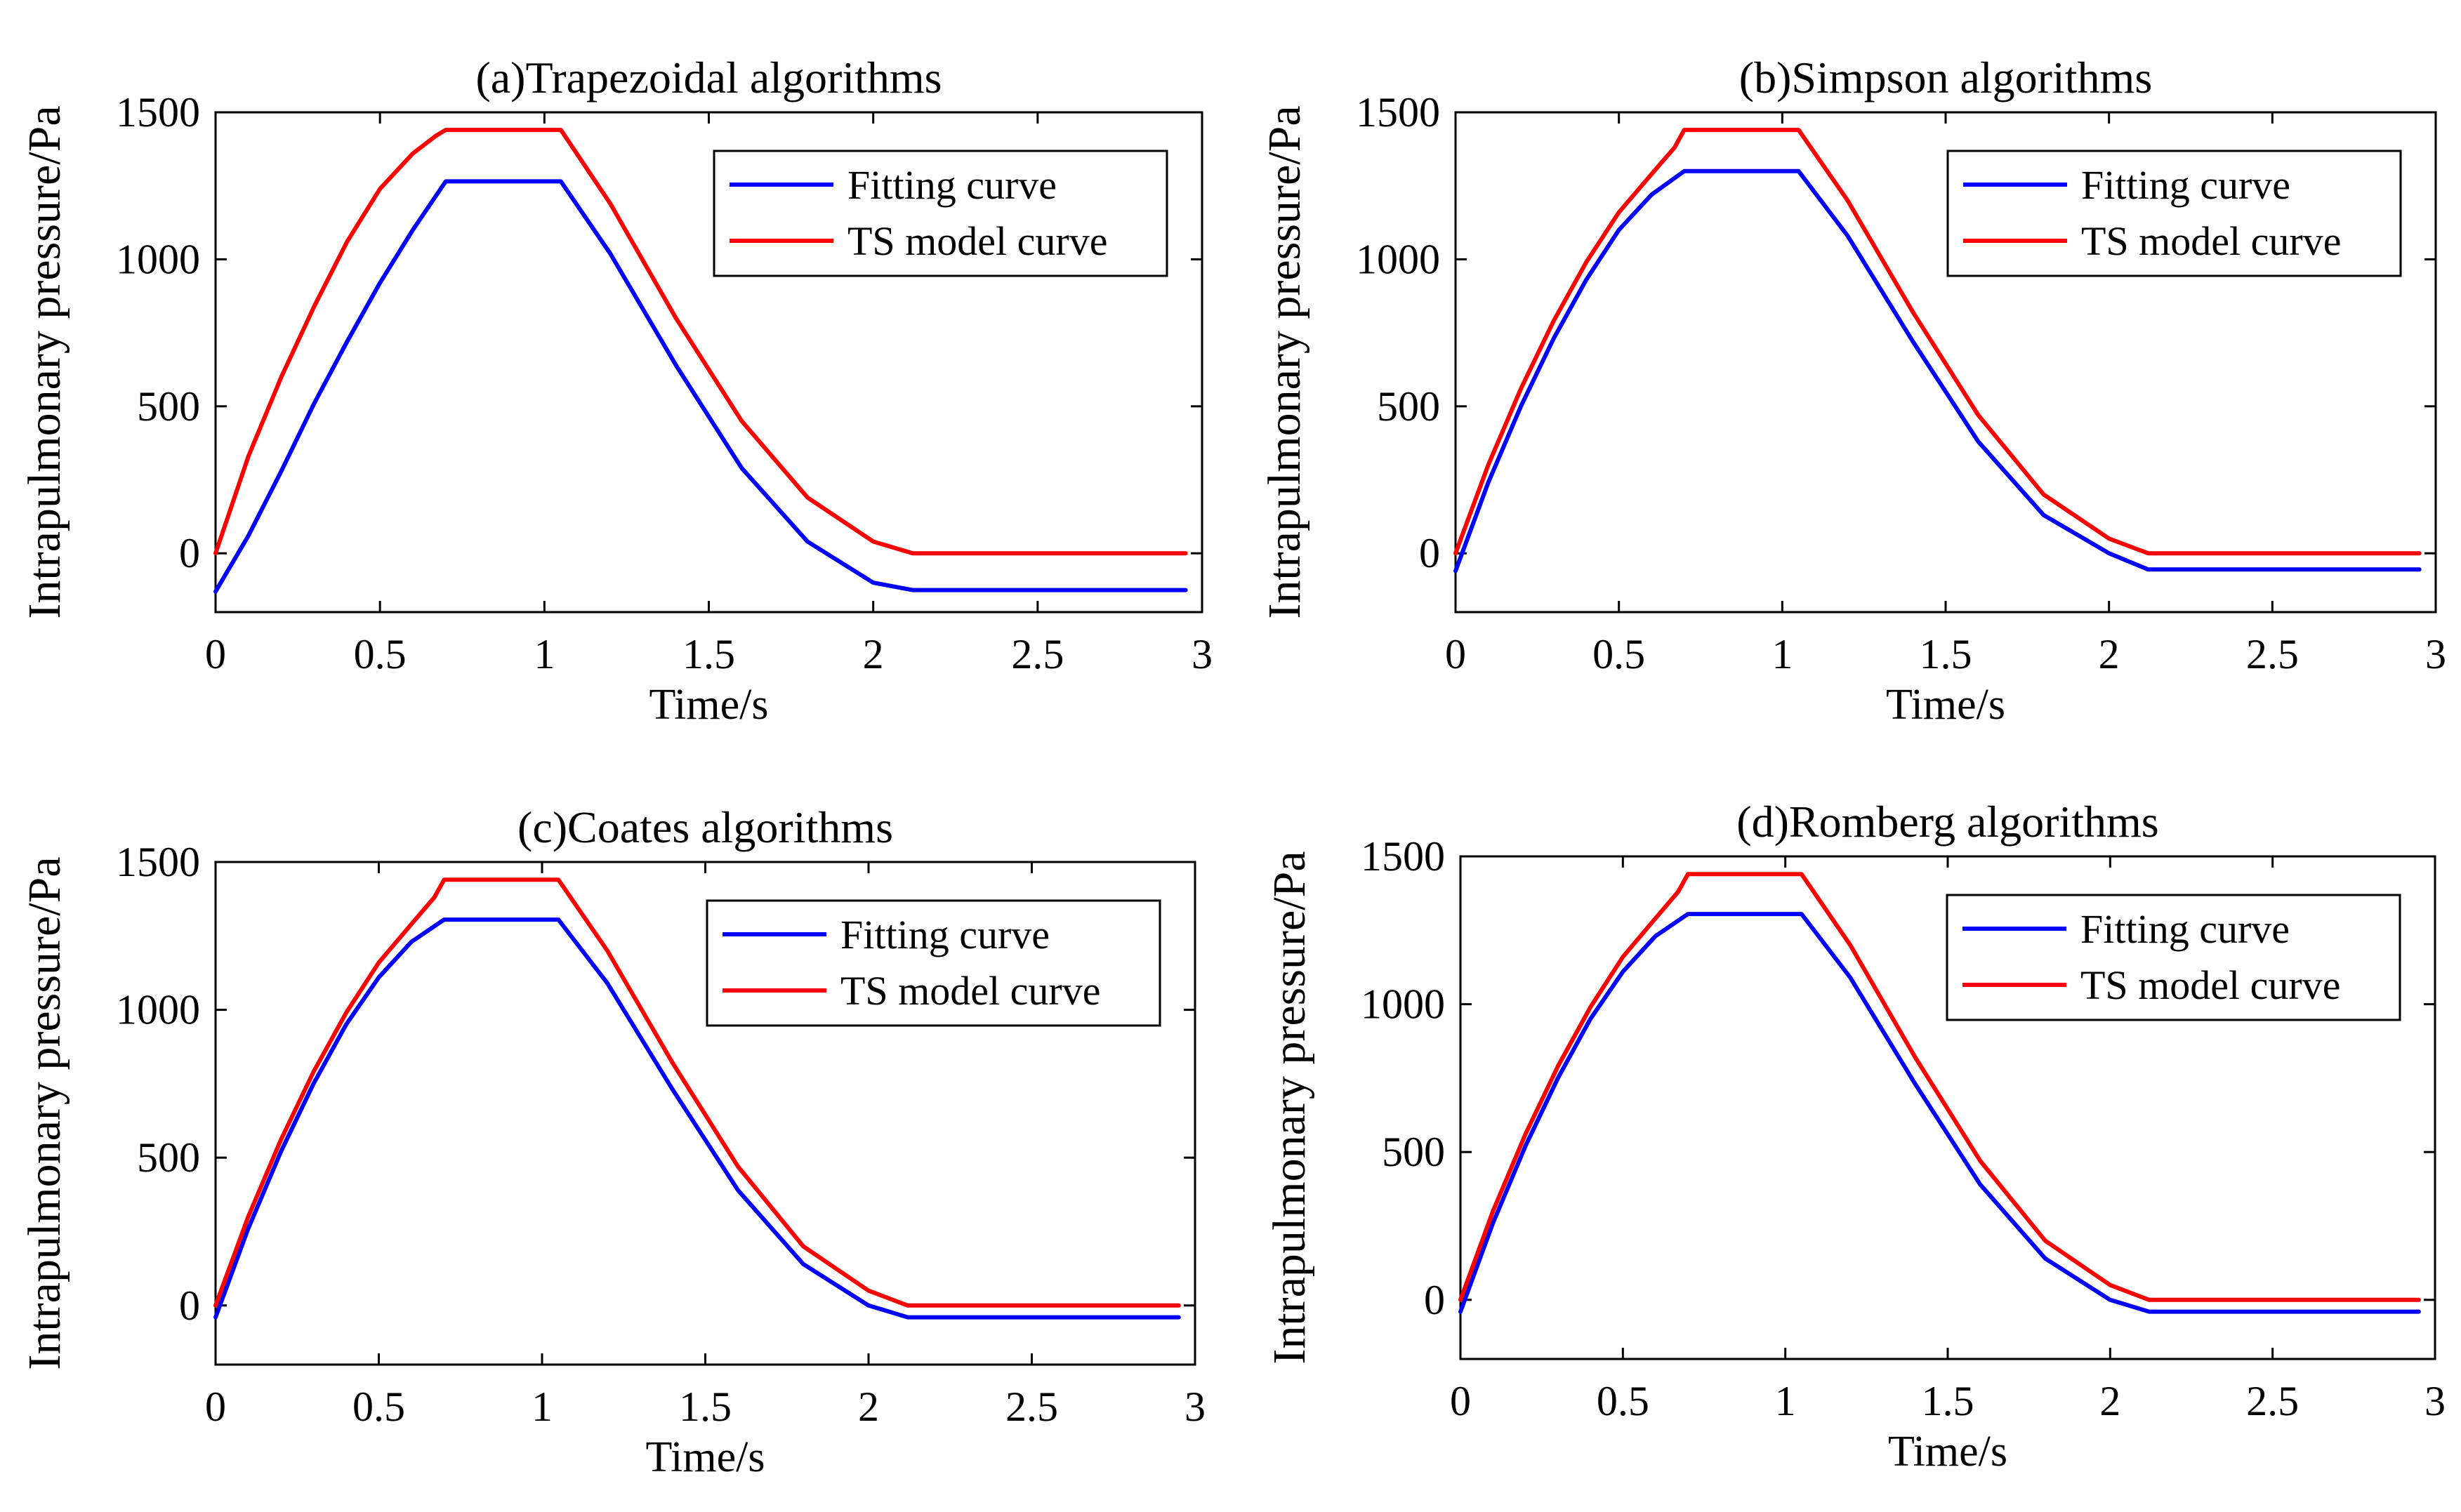 This screenshot has height=1512, width=2461. What do you see at coordinates (1945, 77) in the screenshot?
I see `chart-title: (b)Simpson algorithms` at bounding box center [1945, 77].